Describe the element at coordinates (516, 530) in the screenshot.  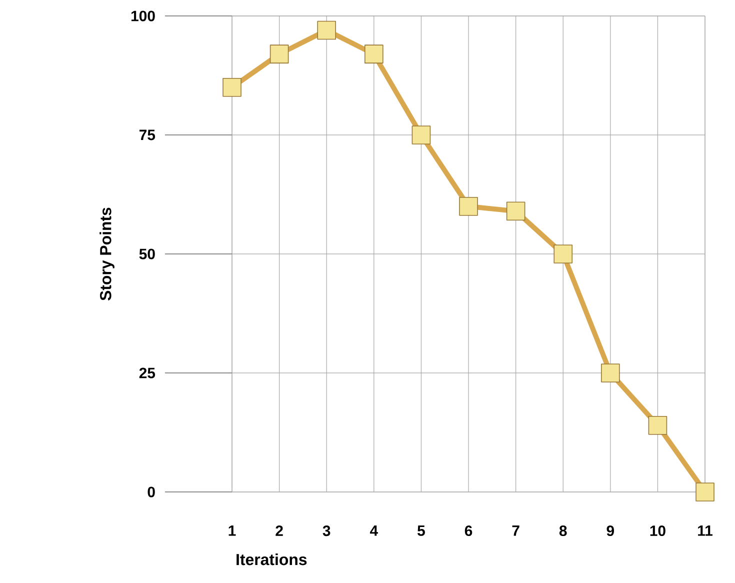
I see `x-tick-label: 7` at that location.